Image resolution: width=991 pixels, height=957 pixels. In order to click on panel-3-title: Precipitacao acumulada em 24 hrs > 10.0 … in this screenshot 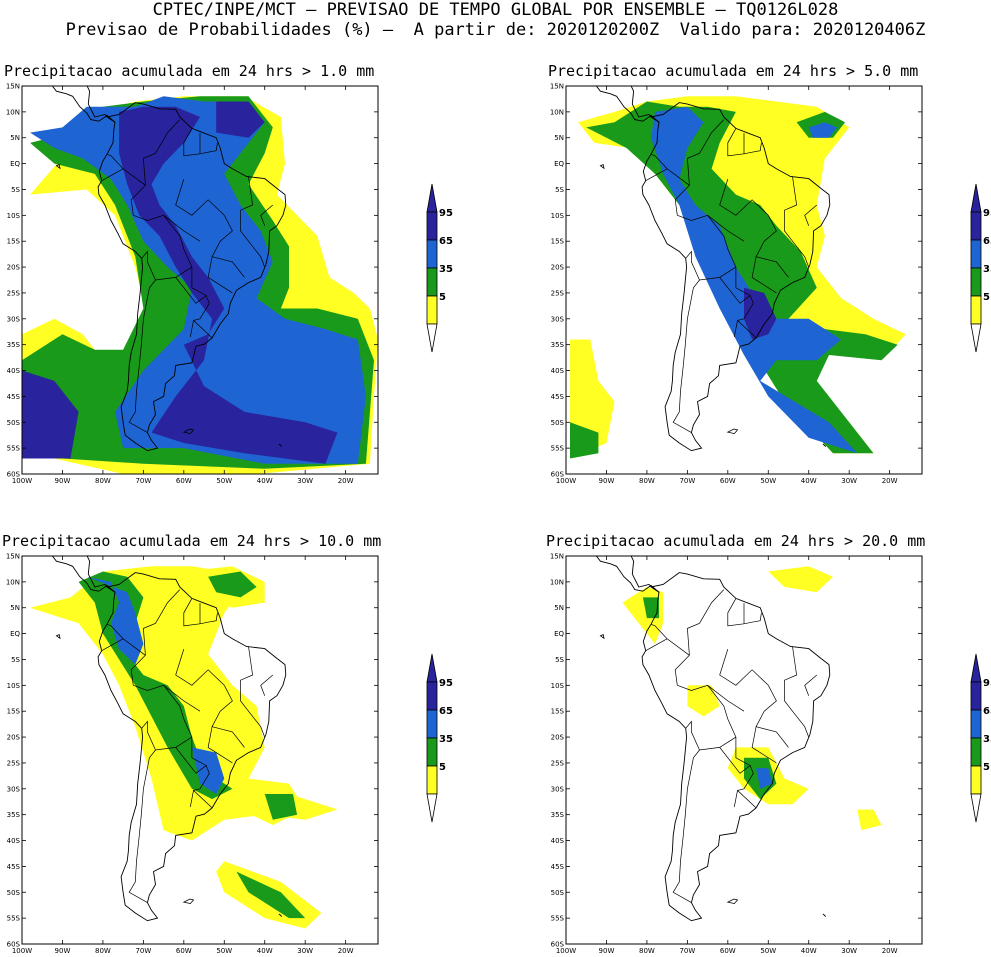, I will do `click(192, 541)`.